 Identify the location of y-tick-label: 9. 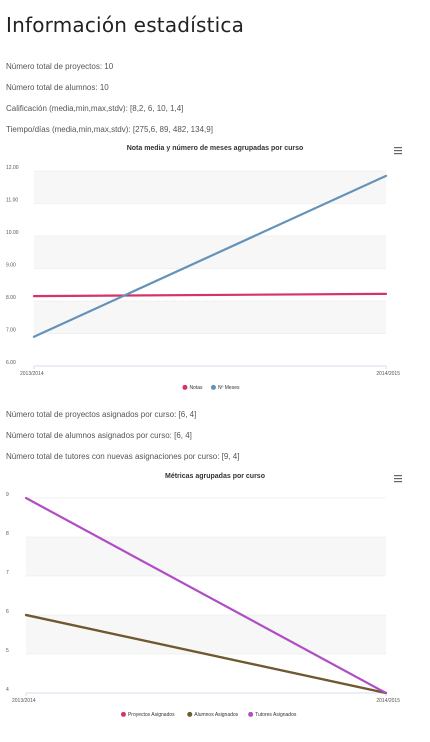
(7, 495).